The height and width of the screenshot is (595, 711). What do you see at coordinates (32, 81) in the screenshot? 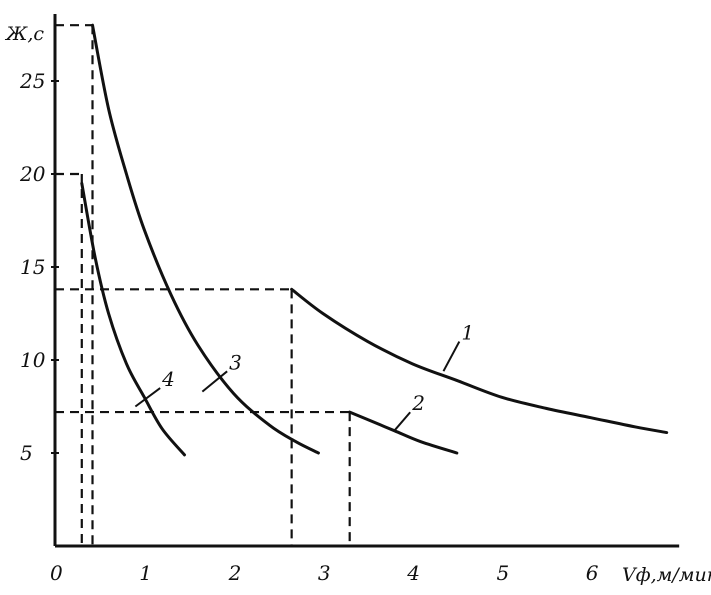
I see `y-tick-label: 25` at bounding box center [32, 81].